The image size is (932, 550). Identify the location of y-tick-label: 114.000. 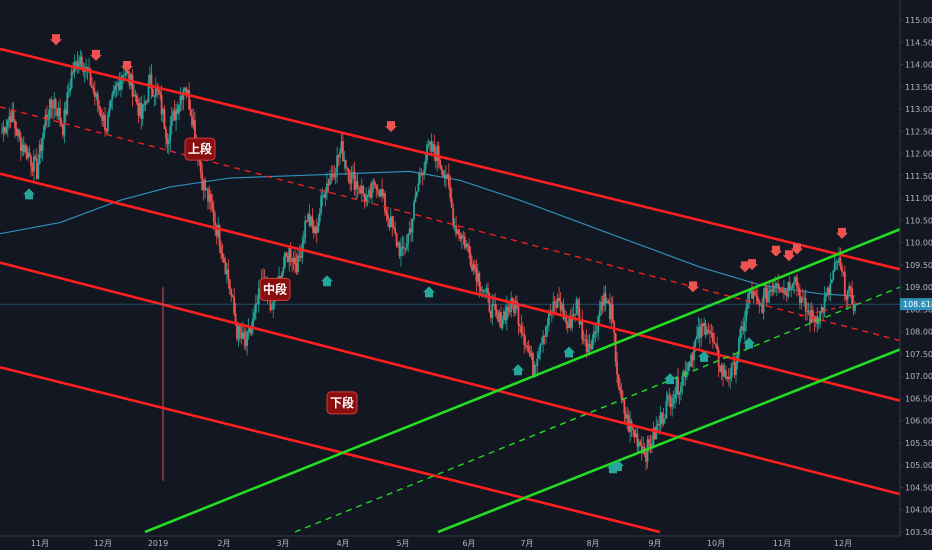
(918, 65).